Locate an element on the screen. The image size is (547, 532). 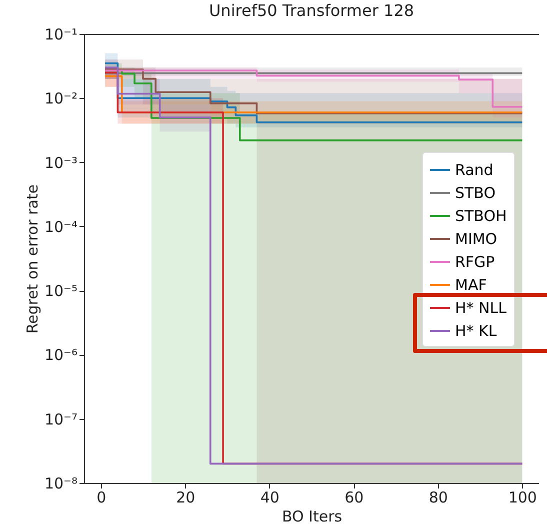
y-tick-label: 10⁻⁵ is located at coordinates (61, 291).